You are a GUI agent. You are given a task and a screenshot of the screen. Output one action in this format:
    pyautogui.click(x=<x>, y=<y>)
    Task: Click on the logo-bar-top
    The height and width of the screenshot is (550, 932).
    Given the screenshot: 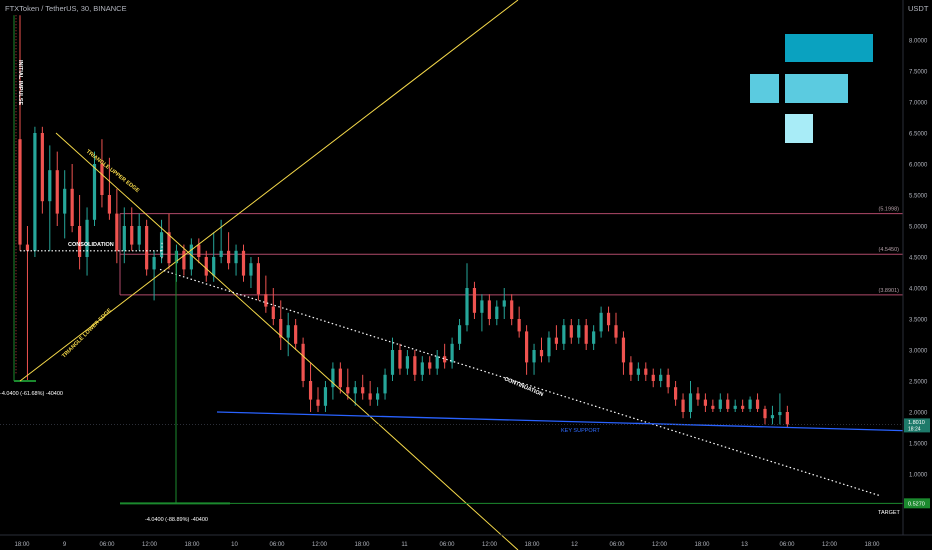 What is the action you would take?
    pyautogui.click(x=829, y=48)
    